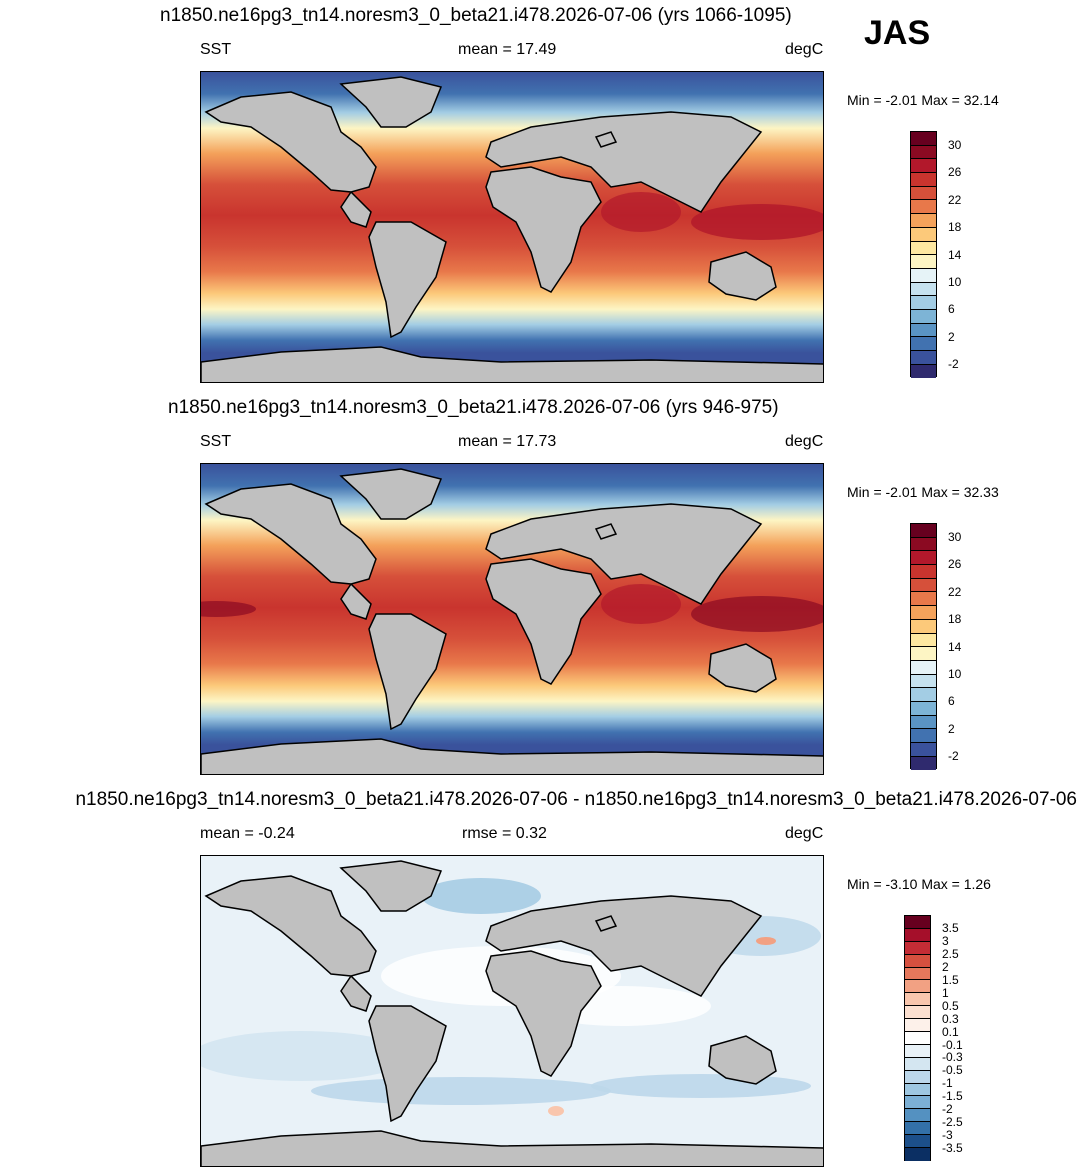  Describe the element at coordinates (945, 993) in the screenshot. I see `panel3-colorbar-tick: 1` at that location.